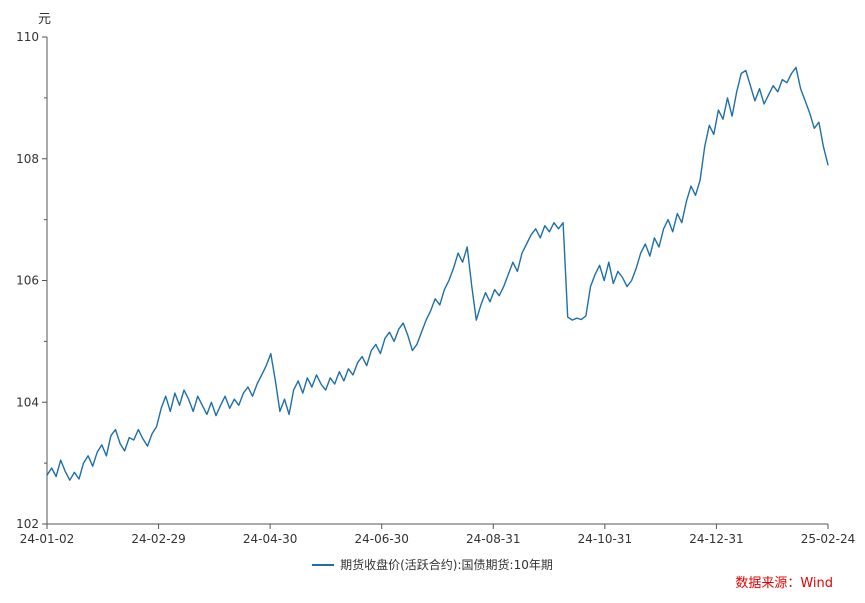  Describe the element at coordinates (828, 539) in the screenshot. I see `x-axis-tick-label: 25-02-24` at that location.